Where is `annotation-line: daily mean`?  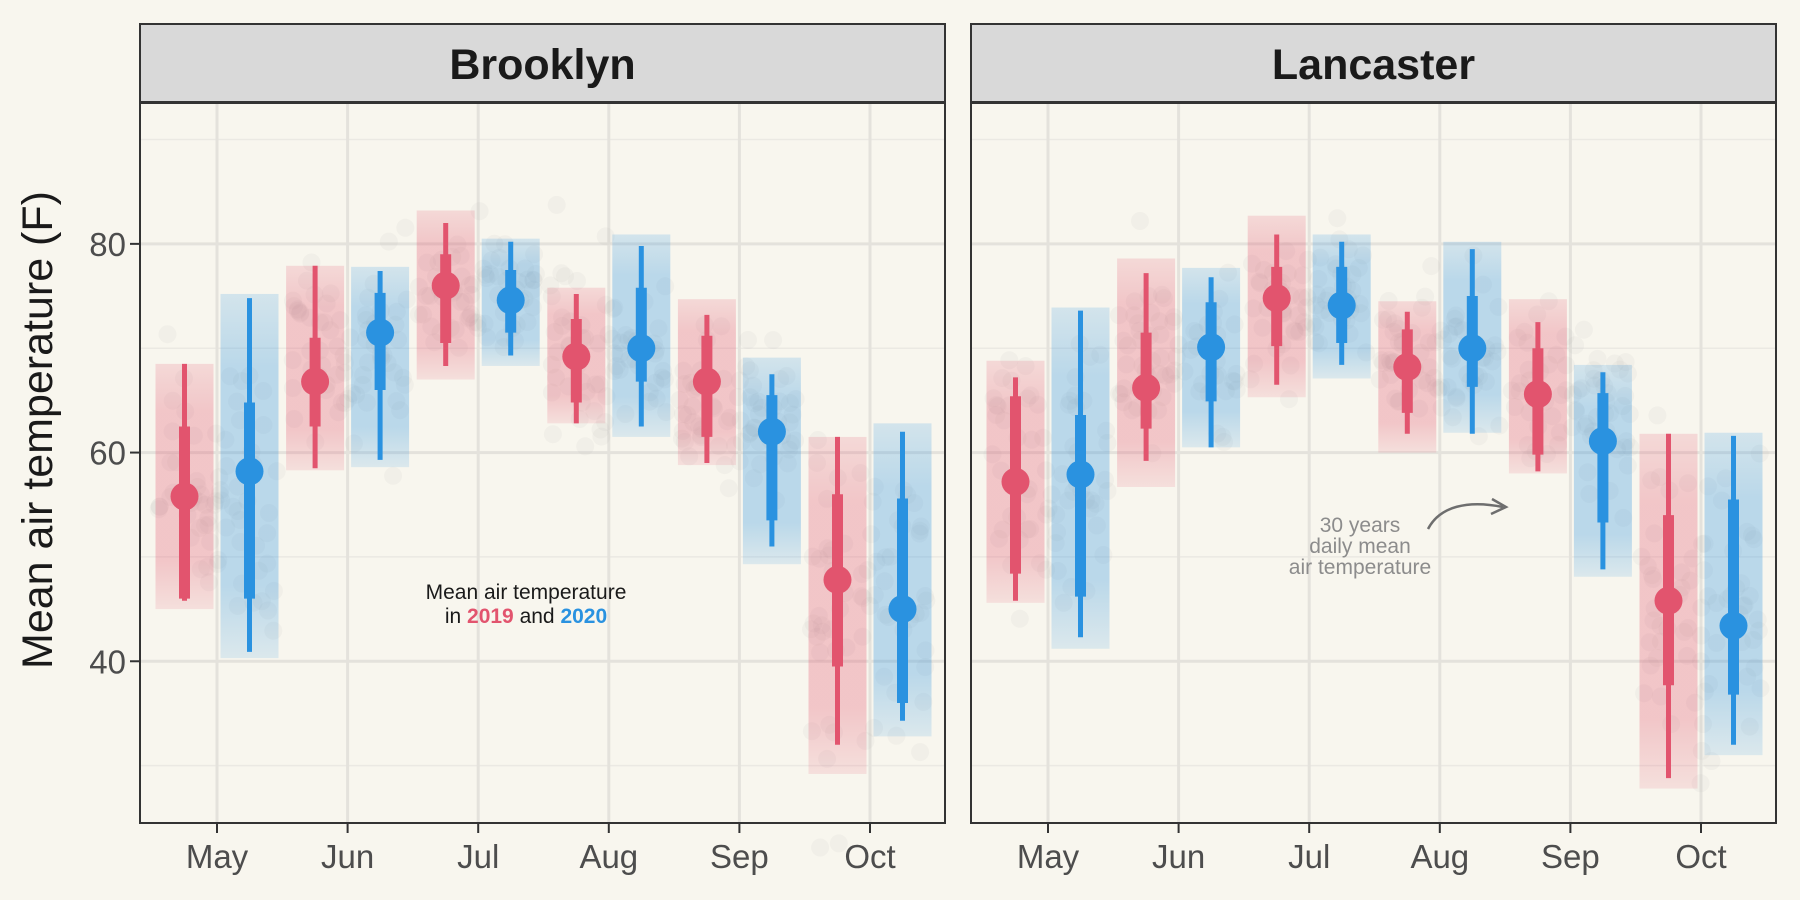 annotation-line: daily mean is located at coordinates (1360, 546).